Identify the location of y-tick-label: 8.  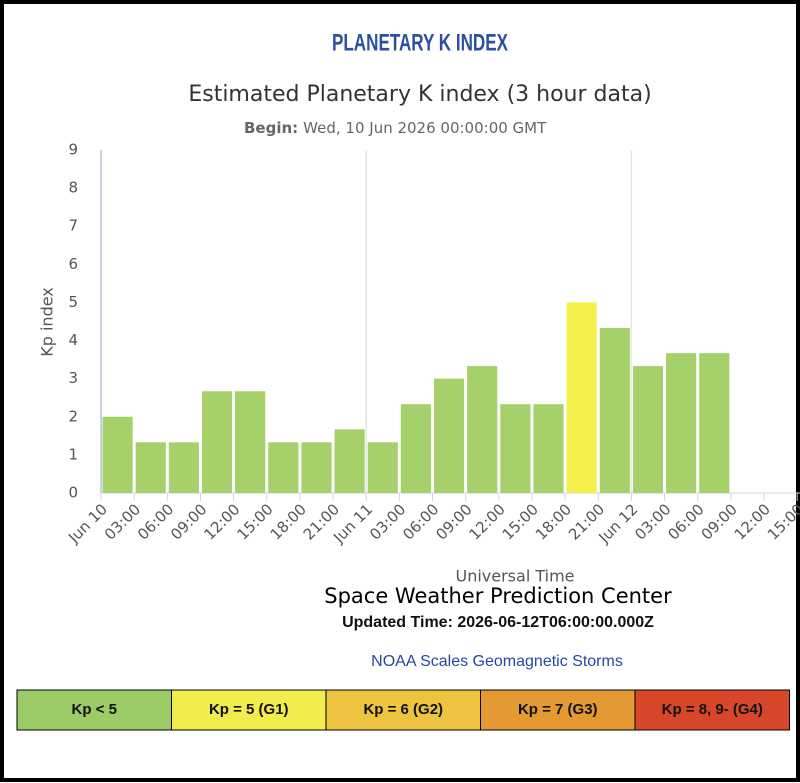
(73, 188).